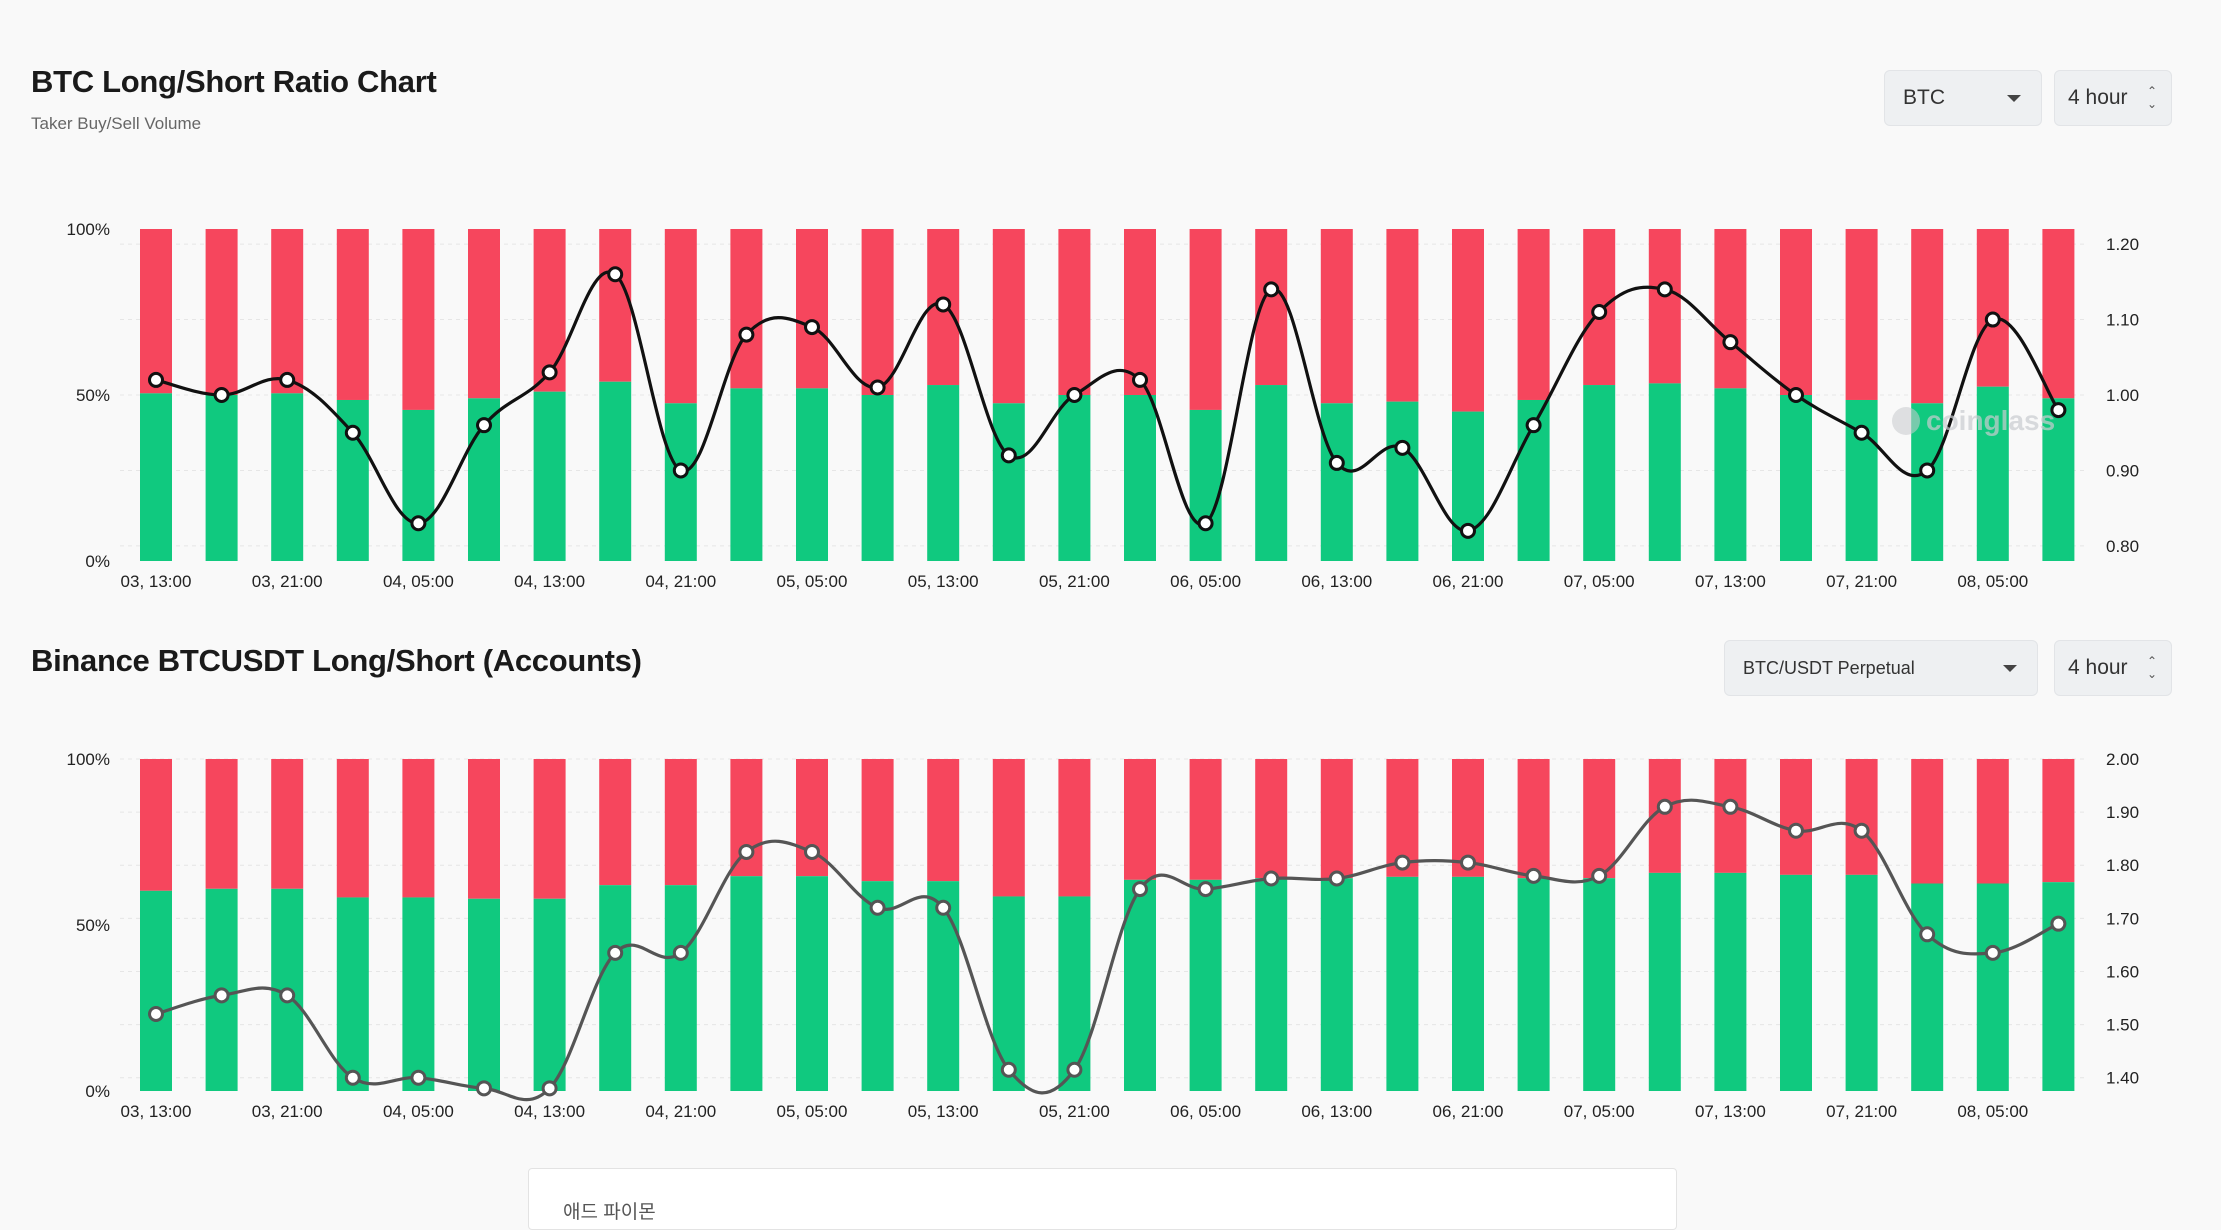 Image resolution: width=2221 pixels, height=1230 pixels. I want to click on interval-stepper-1: 4 hour ⌃ ⌄, so click(2113, 98).